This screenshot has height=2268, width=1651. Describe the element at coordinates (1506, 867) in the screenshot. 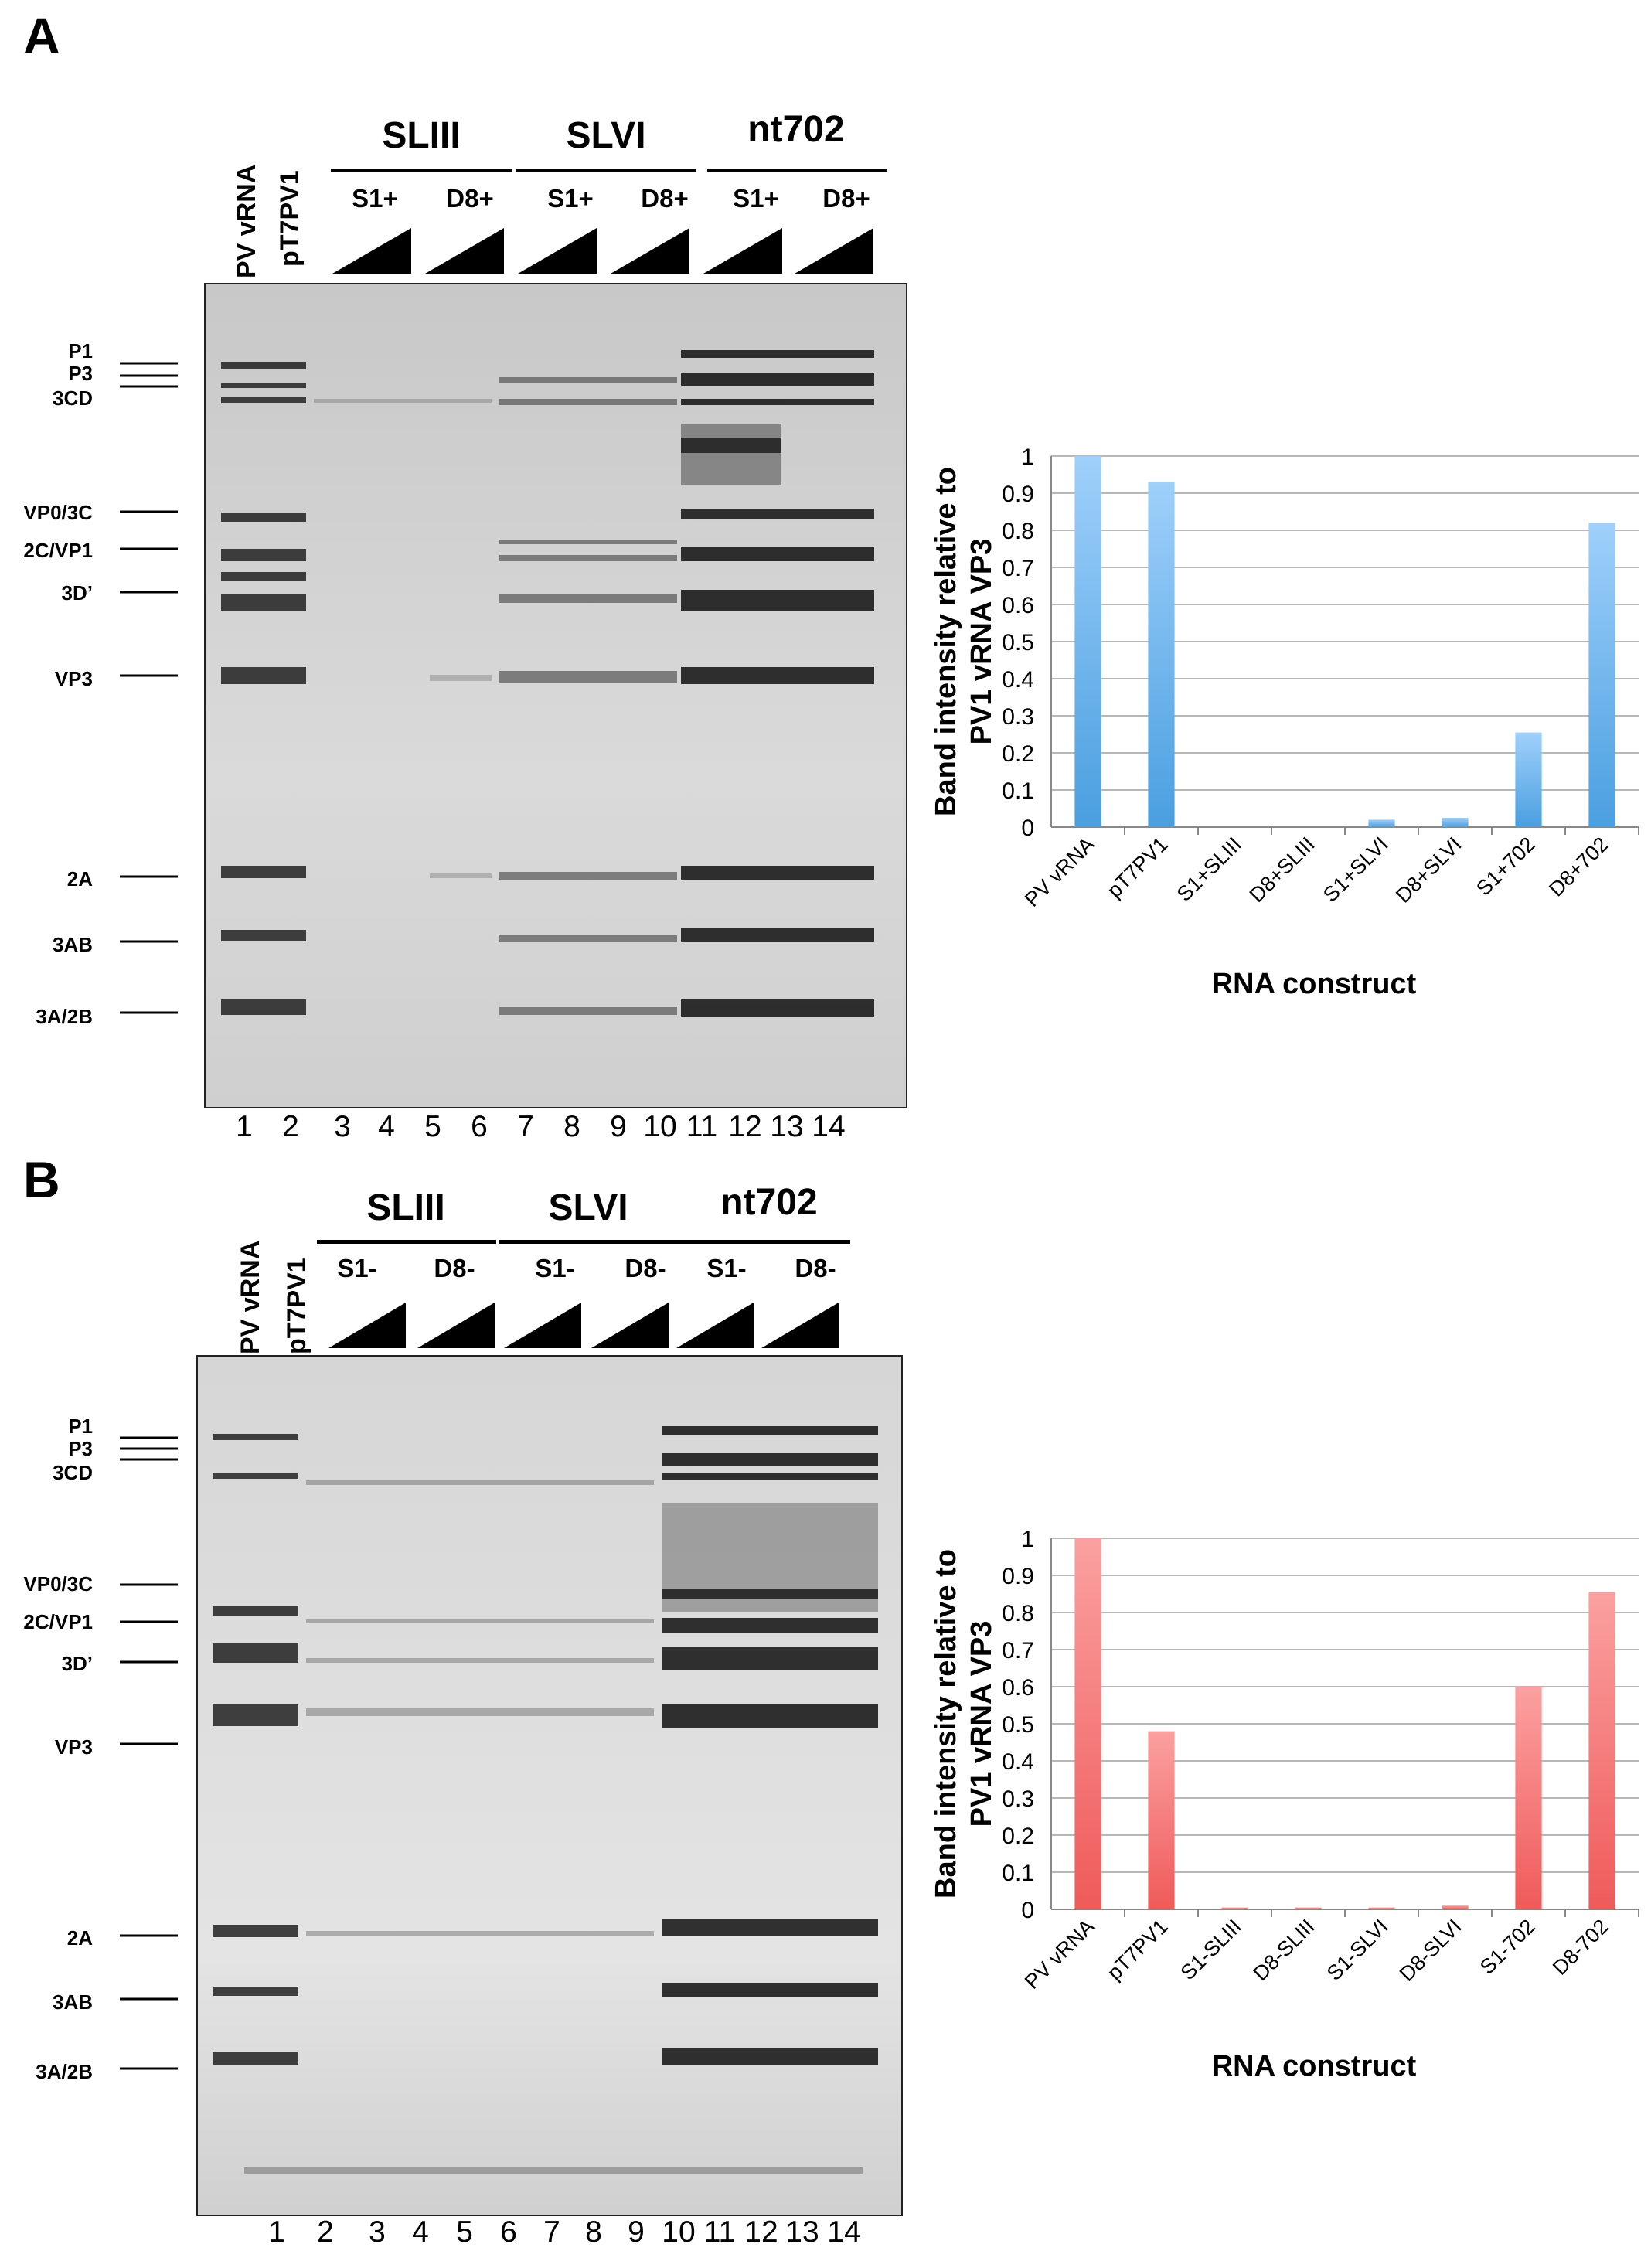

I see `x-tick-label: S1+702` at that location.